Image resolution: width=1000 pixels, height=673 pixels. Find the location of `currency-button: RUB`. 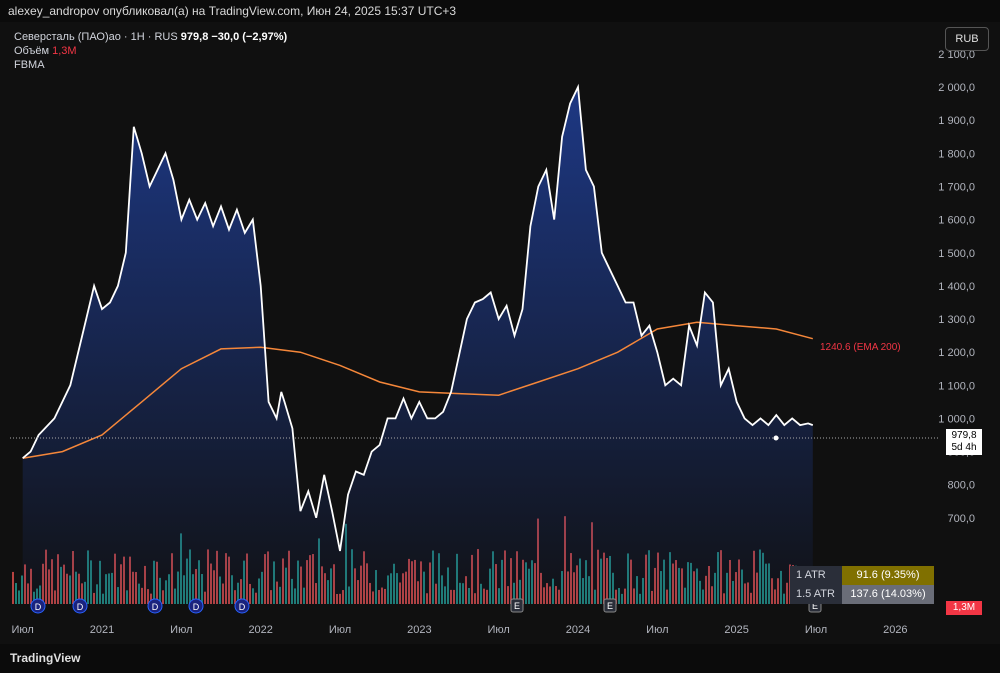

currency-button: RUB is located at coordinates (967, 39).